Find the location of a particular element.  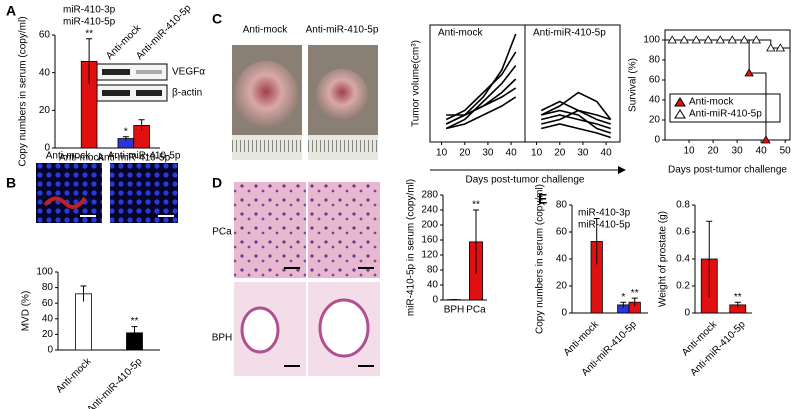

image-title: Anti-mock is located at coordinates (265, 30).